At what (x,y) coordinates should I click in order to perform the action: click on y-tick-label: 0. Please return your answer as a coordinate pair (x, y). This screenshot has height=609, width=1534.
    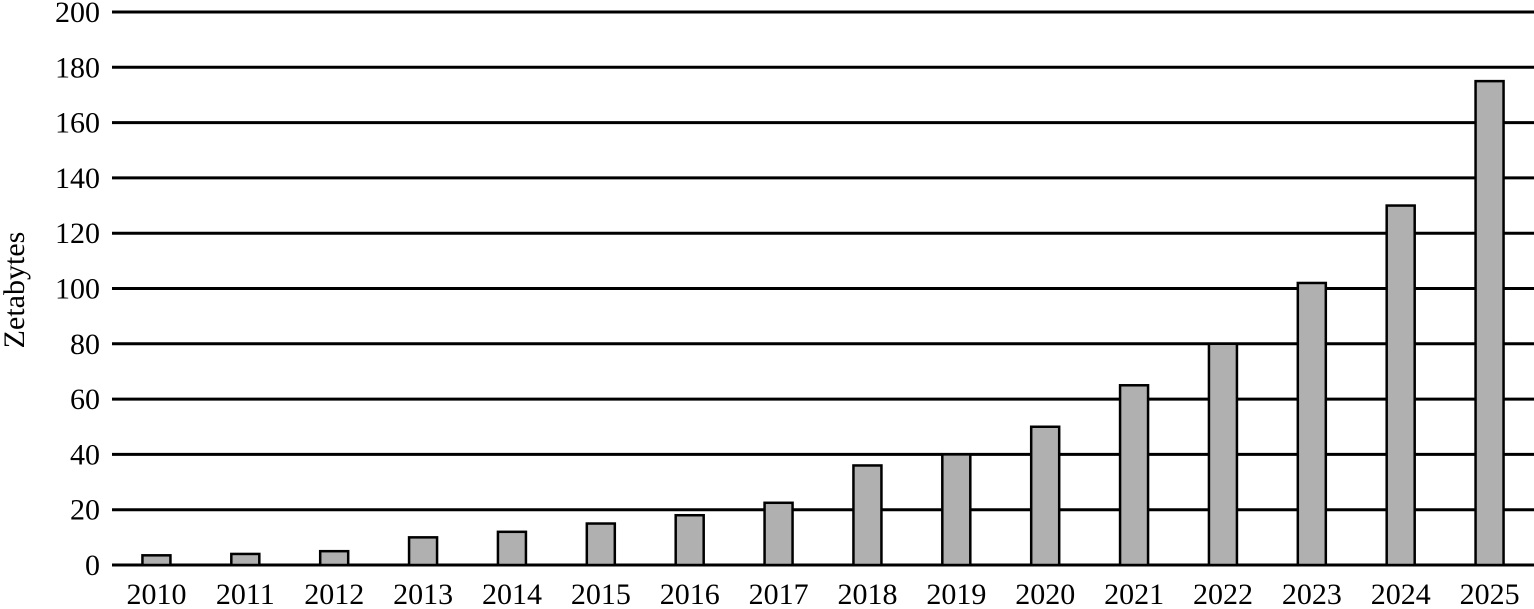
    Looking at the image, I should click on (92, 565).